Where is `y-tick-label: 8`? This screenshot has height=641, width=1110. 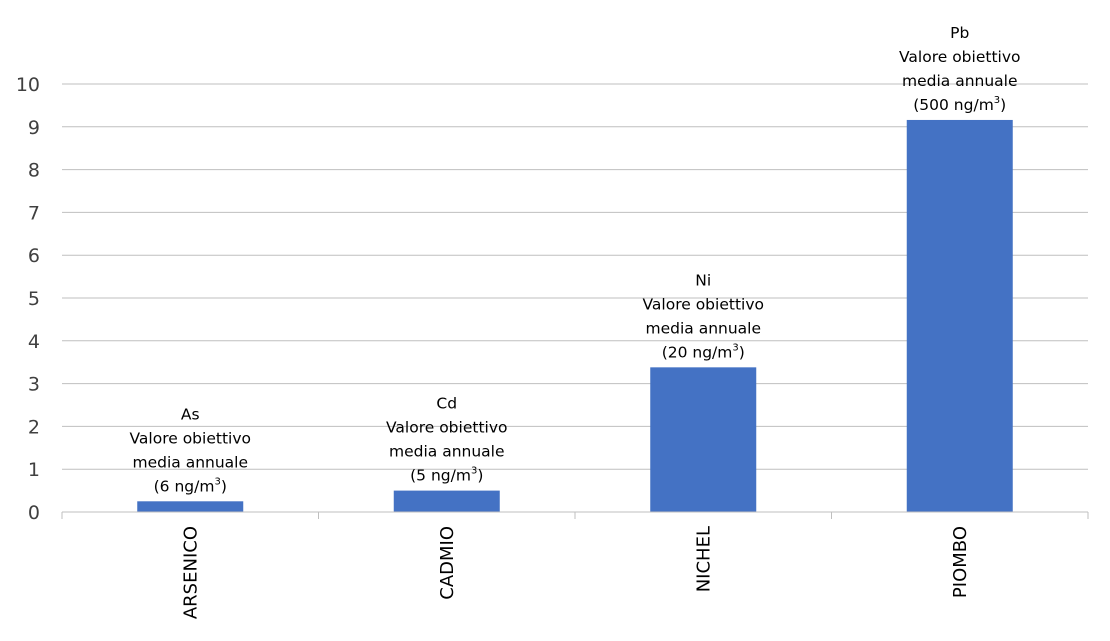
y-tick-label: 8 is located at coordinates (34, 171).